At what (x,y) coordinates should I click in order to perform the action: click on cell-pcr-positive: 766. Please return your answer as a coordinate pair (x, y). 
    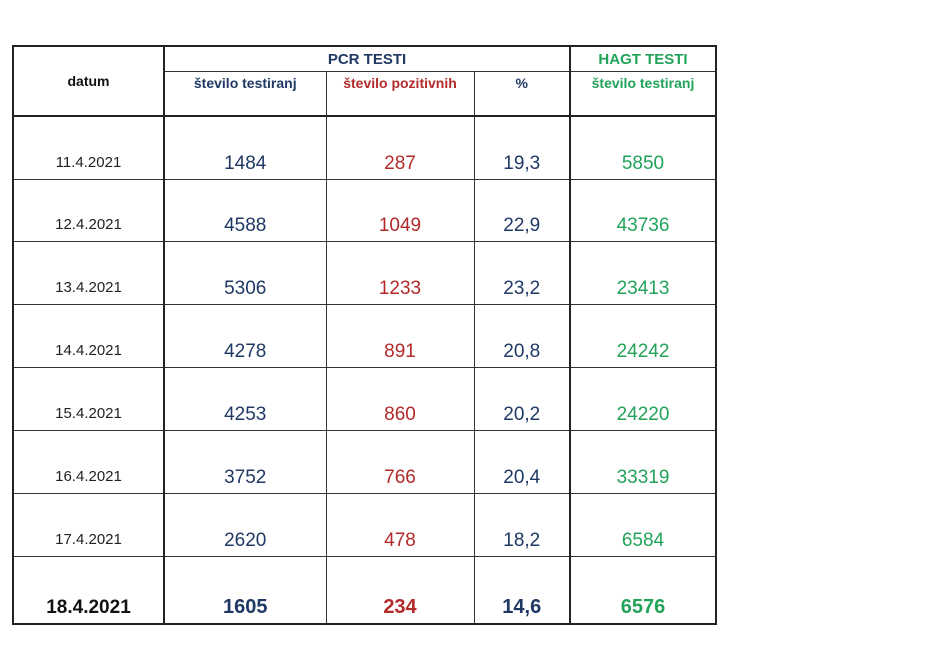
    Looking at the image, I should click on (400, 461).